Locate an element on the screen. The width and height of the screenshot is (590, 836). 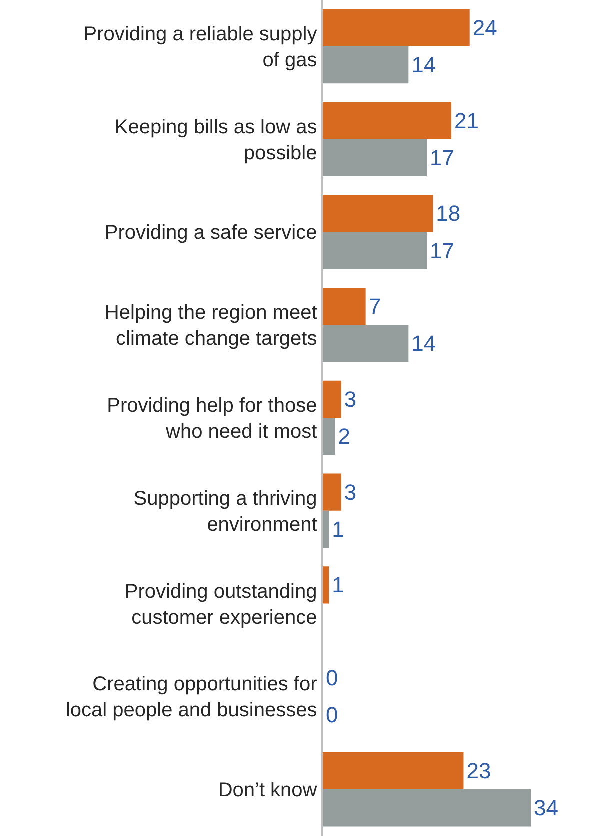
y-tick-label: Providing a reliable supply of gas is located at coordinates (201, 47).